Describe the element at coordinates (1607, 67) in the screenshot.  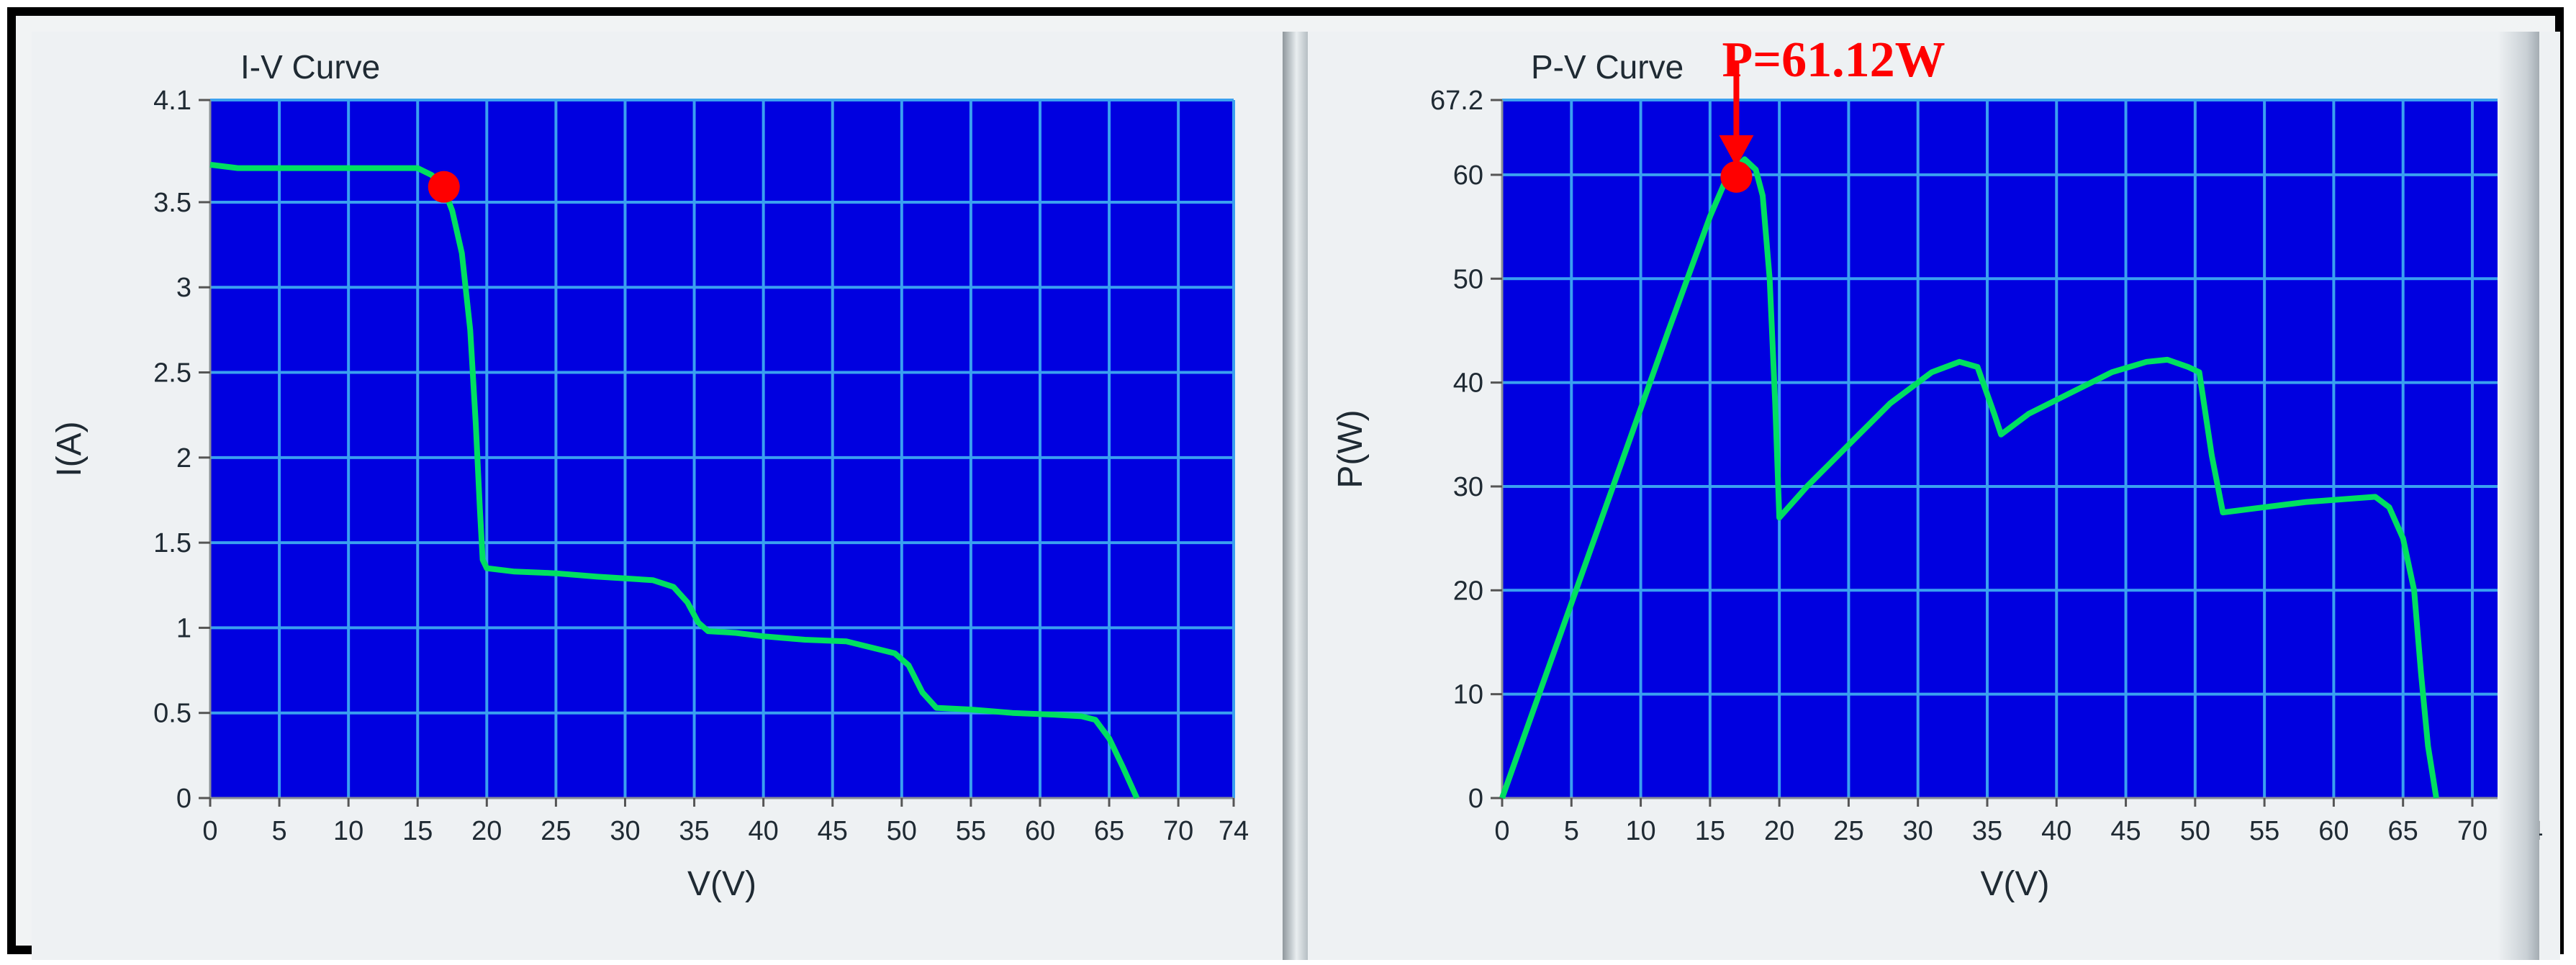
I see `chart-title: P-V Curve` at that location.